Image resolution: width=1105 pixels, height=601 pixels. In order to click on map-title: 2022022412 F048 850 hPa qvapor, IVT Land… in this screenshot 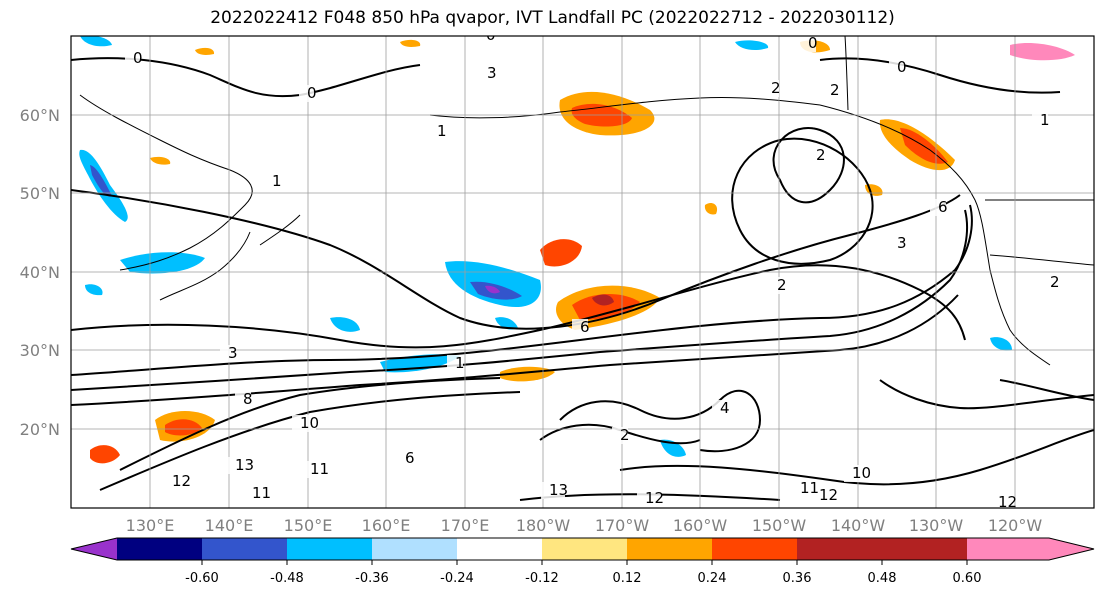, I will do `click(552, 18)`.